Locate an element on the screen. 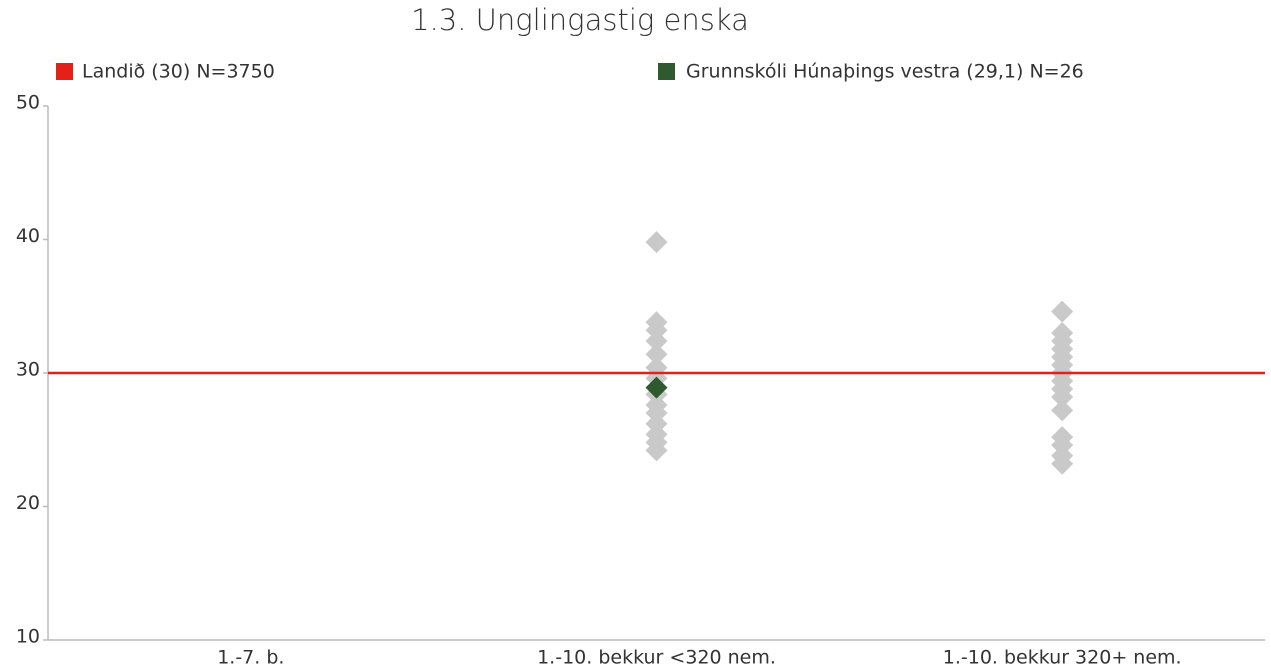 The image size is (1271, 669). legend-label: Grunnskóli Húnaþings vestra (29,1) N=26 is located at coordinates (885, 72).